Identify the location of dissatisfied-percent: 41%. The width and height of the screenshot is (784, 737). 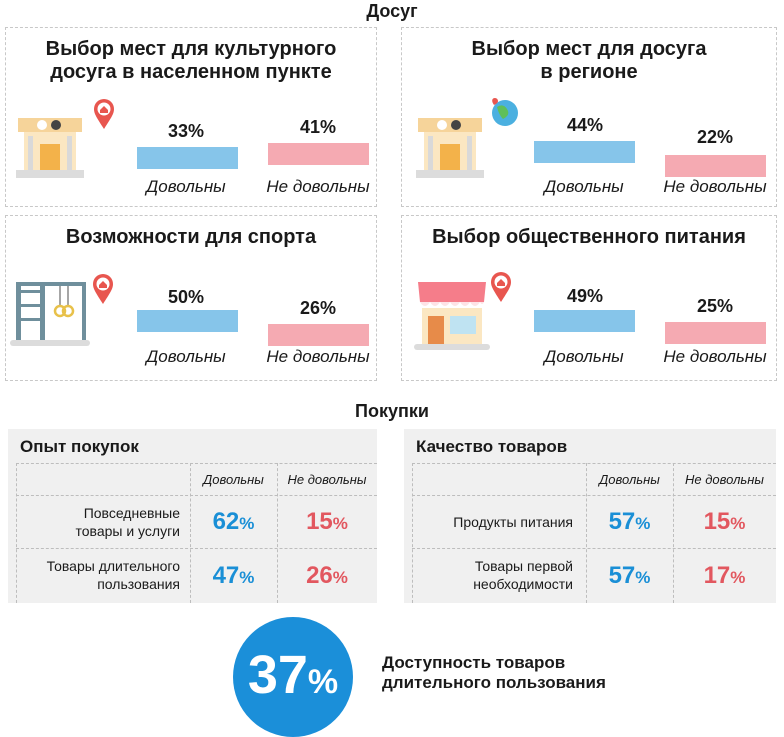
(318, 127).